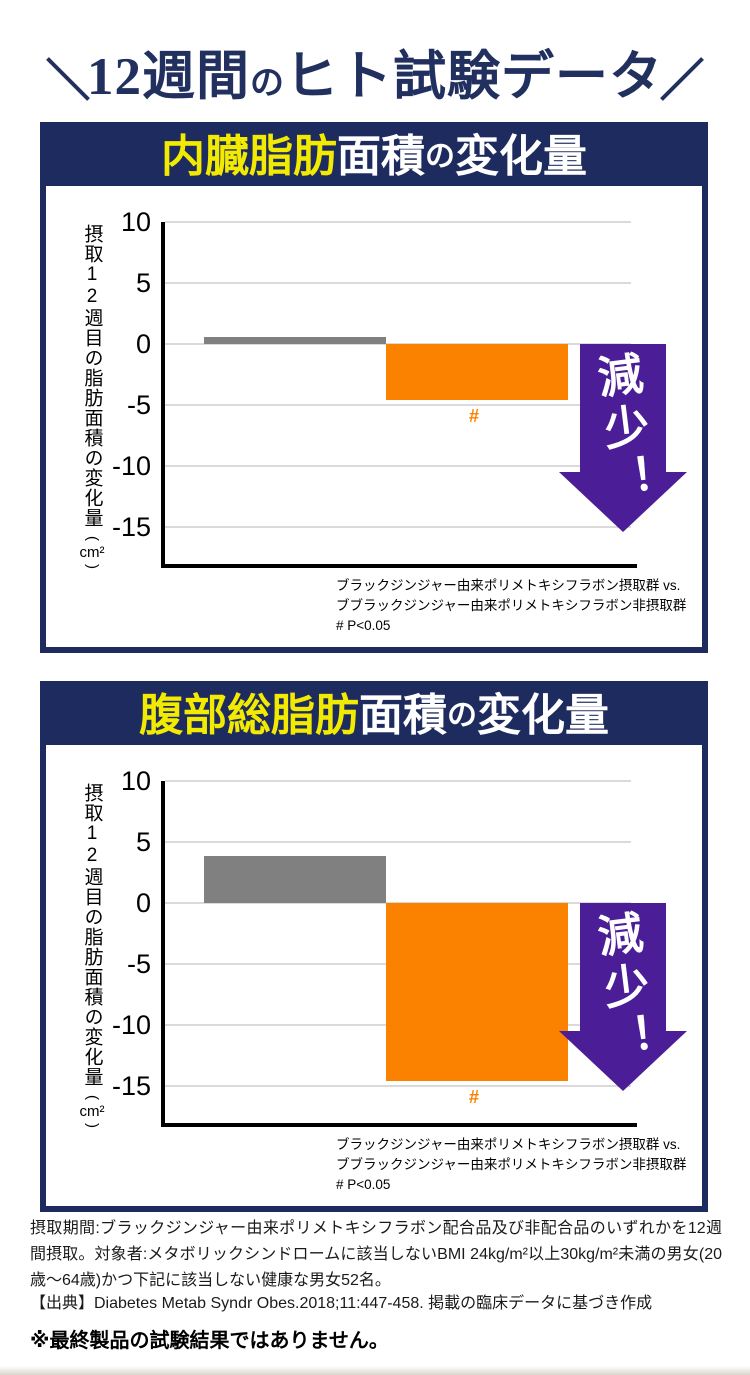 Image resolution: width=750 pixels, height=1375 pixels. What do you see at coordinates (267, 83) in the screenshot?
I see `page-title-particle: の` at bounding box center [267, 83].